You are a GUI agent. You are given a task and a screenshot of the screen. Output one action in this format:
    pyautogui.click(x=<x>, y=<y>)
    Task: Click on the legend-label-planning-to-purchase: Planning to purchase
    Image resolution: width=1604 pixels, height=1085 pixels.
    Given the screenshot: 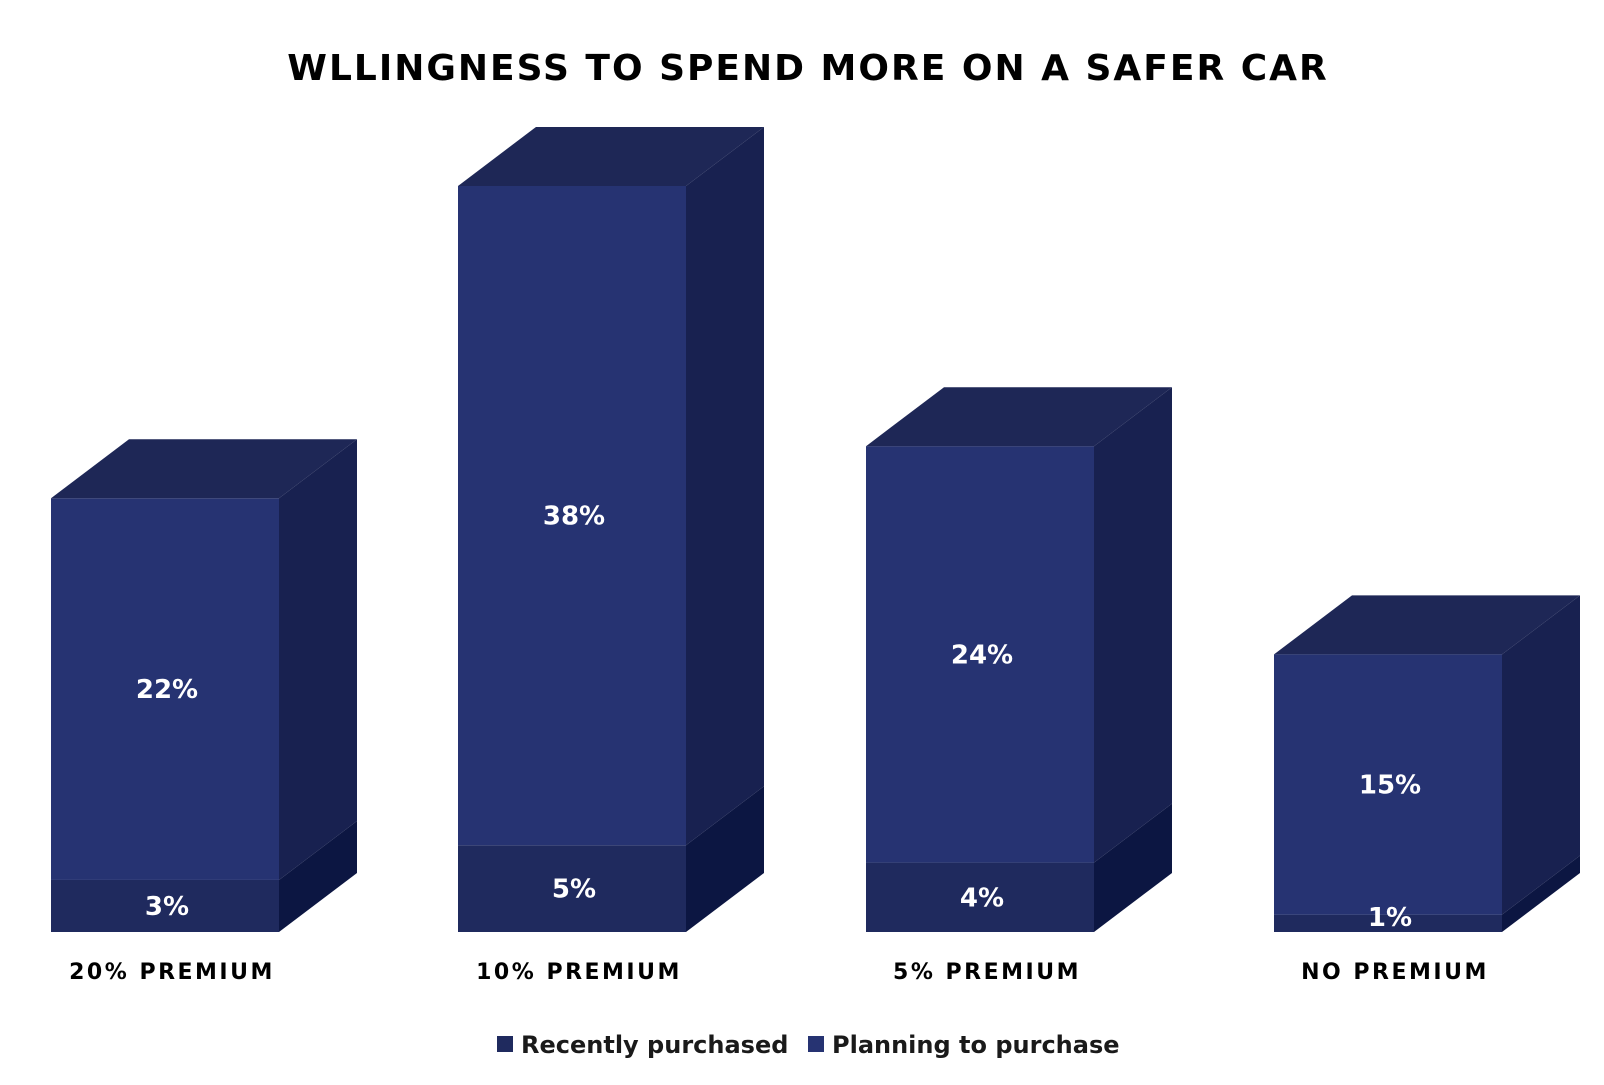 What is the action you would take?
    pyautogui.click(x=976, y=1045)
    